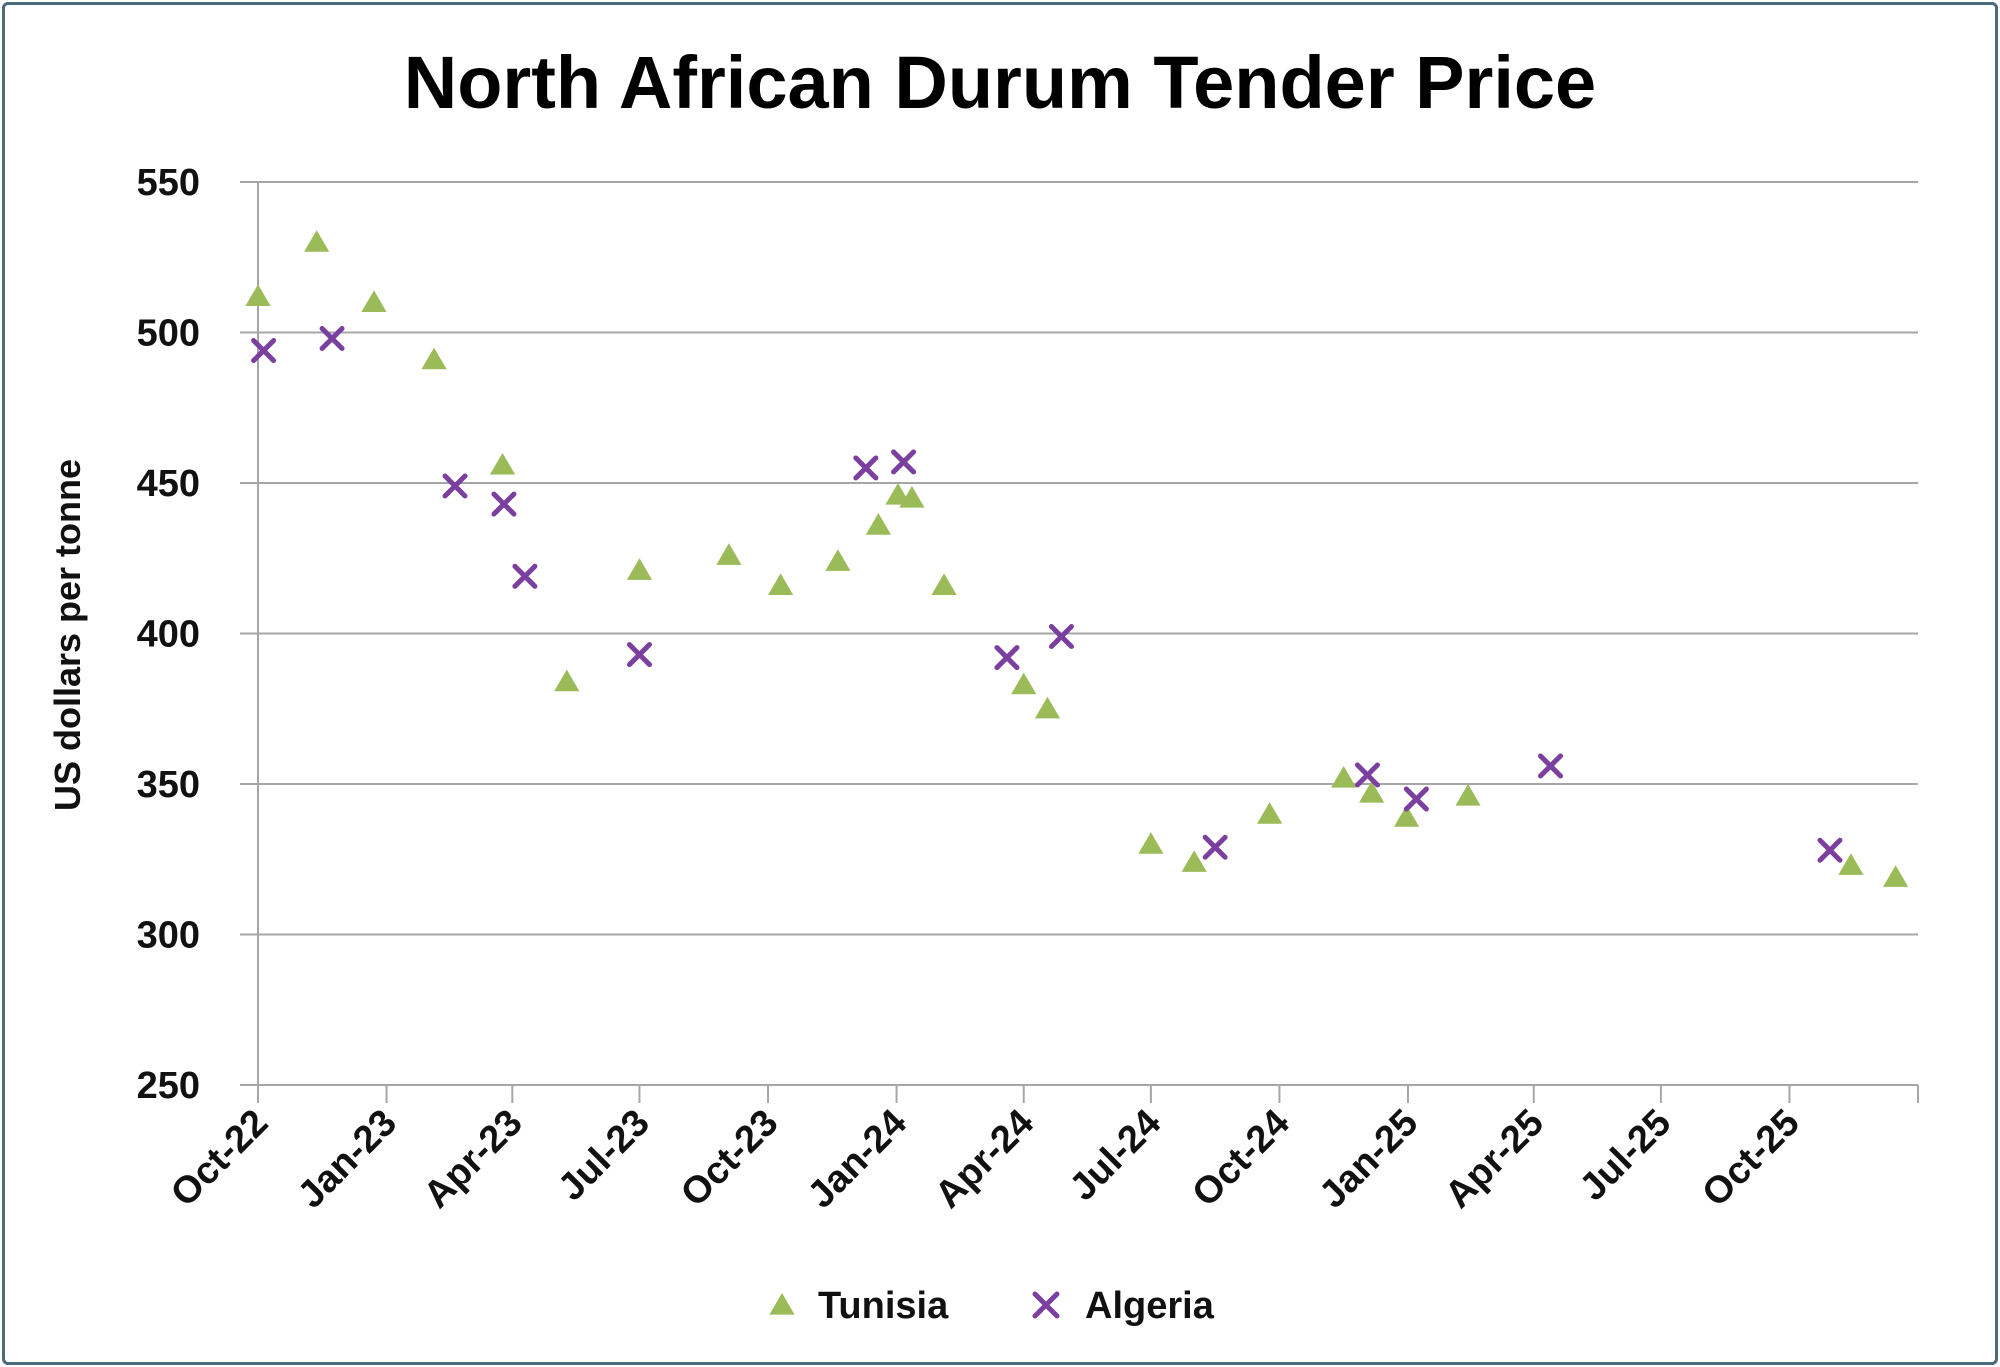 This screenshot has height=1367, width=2000. Describe the element at coordinates (67, 635) in the screenshot. I see `y-axis-label: US dollars per tonne` at that location.